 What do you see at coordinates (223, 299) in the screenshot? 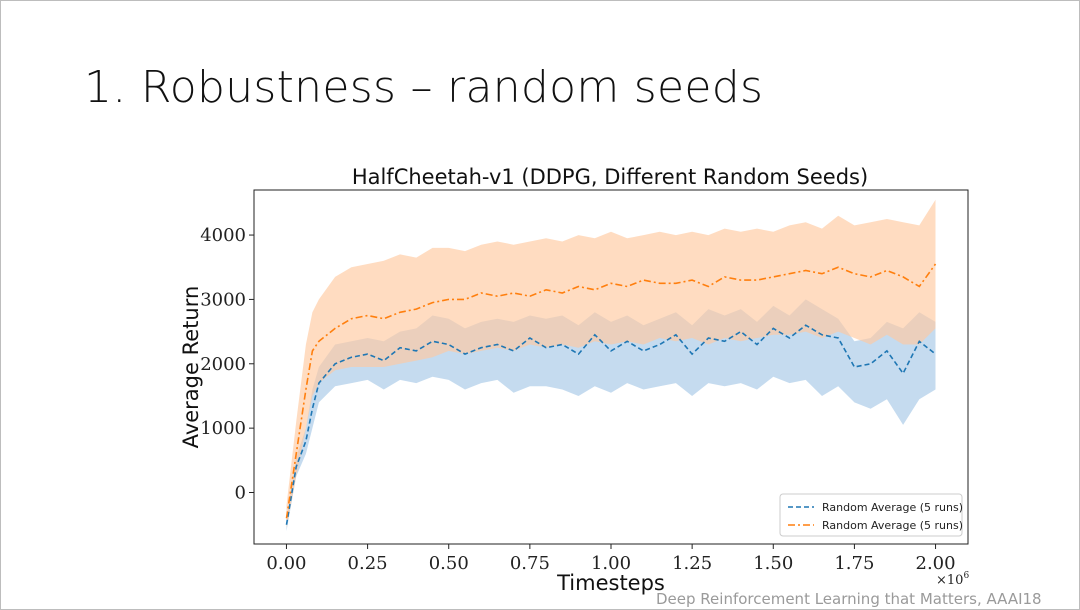
I see `y-tick-label: 3000` at bounding box center [223, 299].